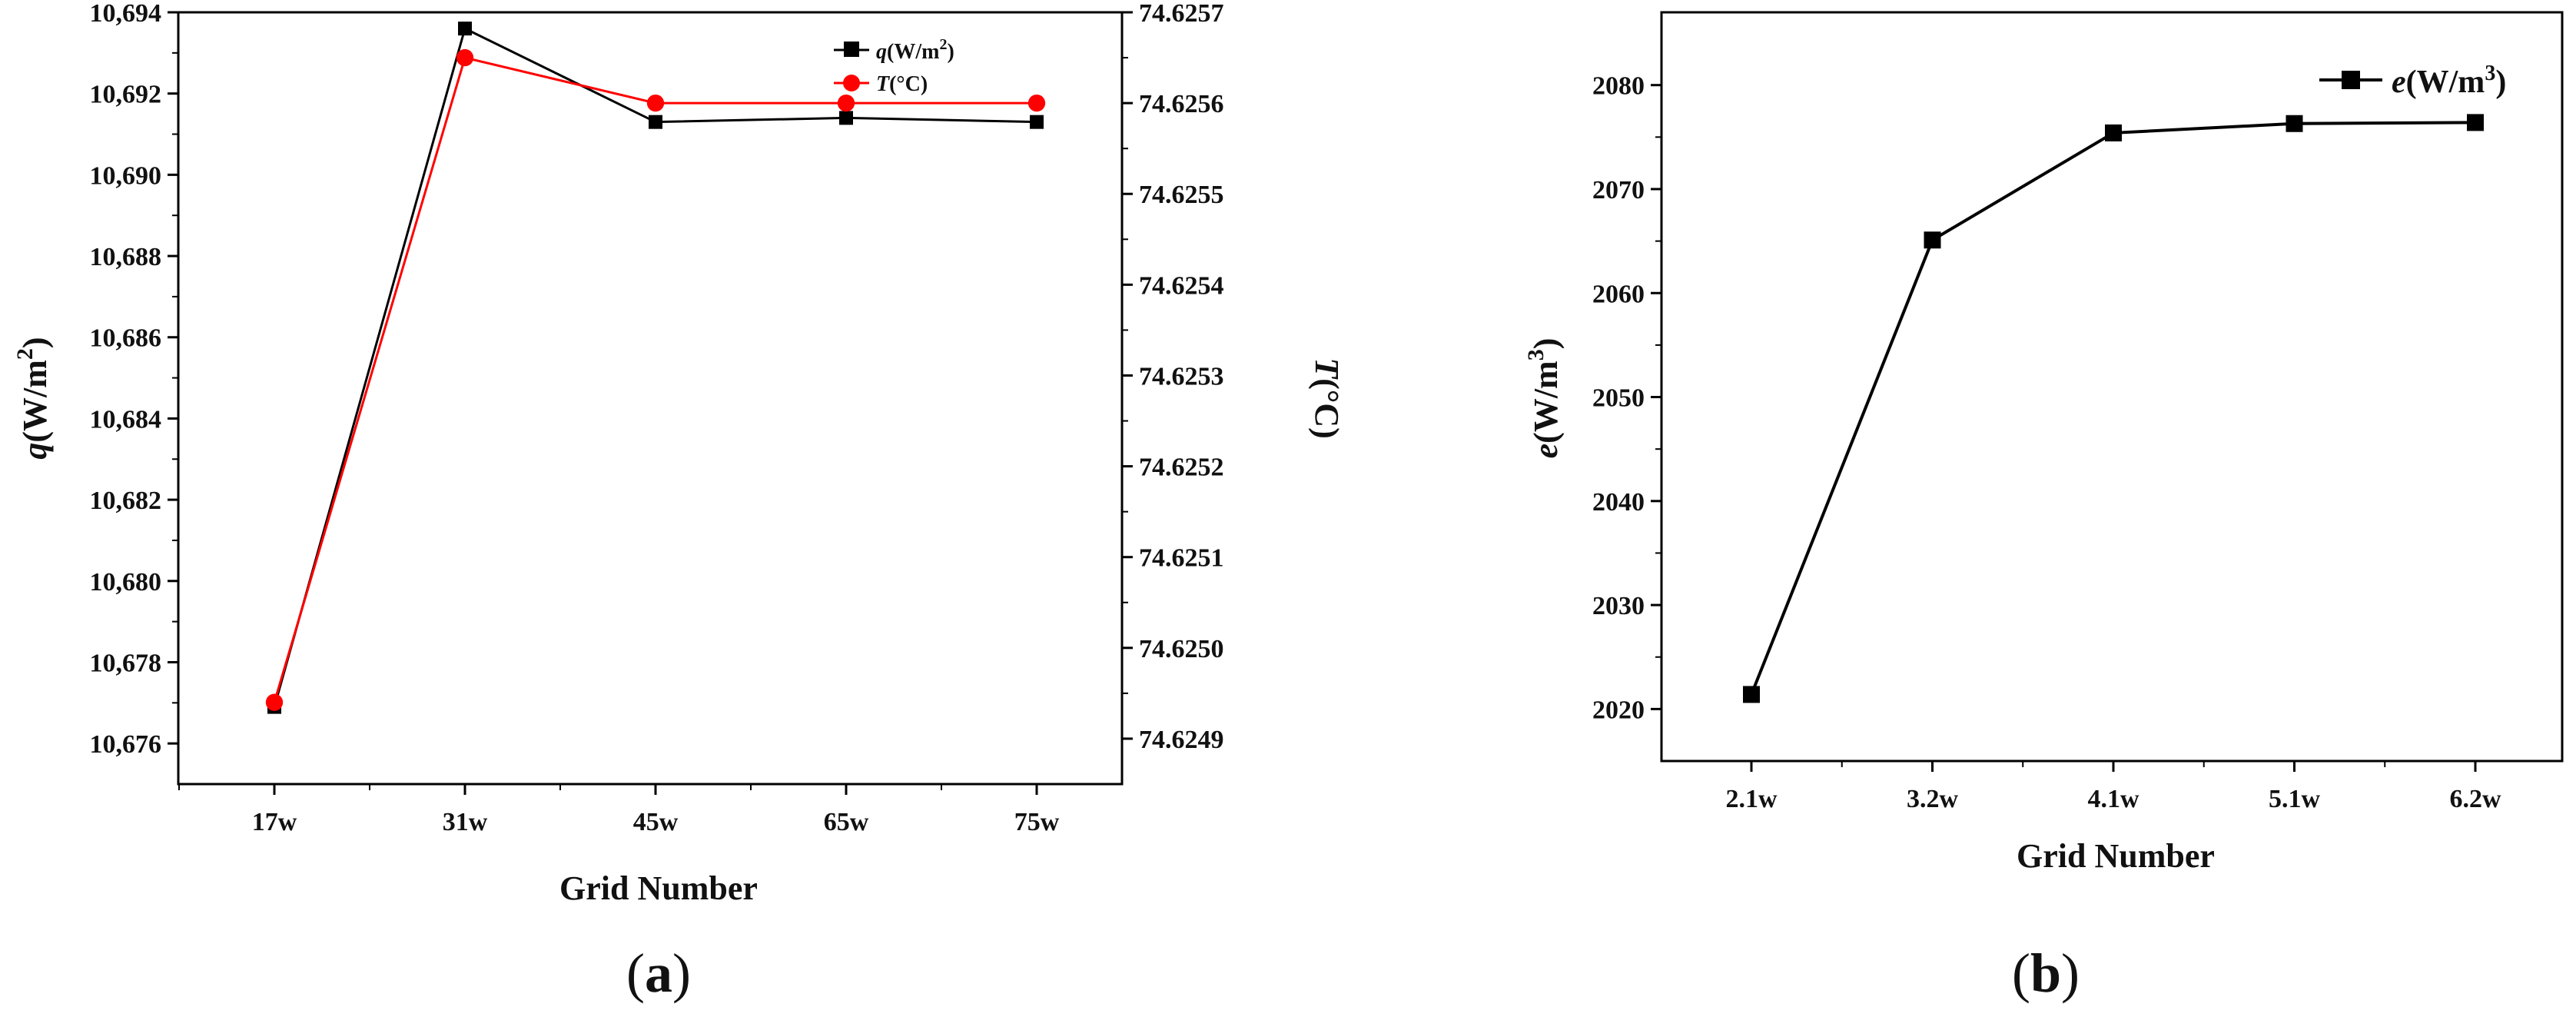  What do you see at coordinates (1618, 398) in the screenshot?
I see `left-tick-label: 2050` at bounding box center [1618, 398].